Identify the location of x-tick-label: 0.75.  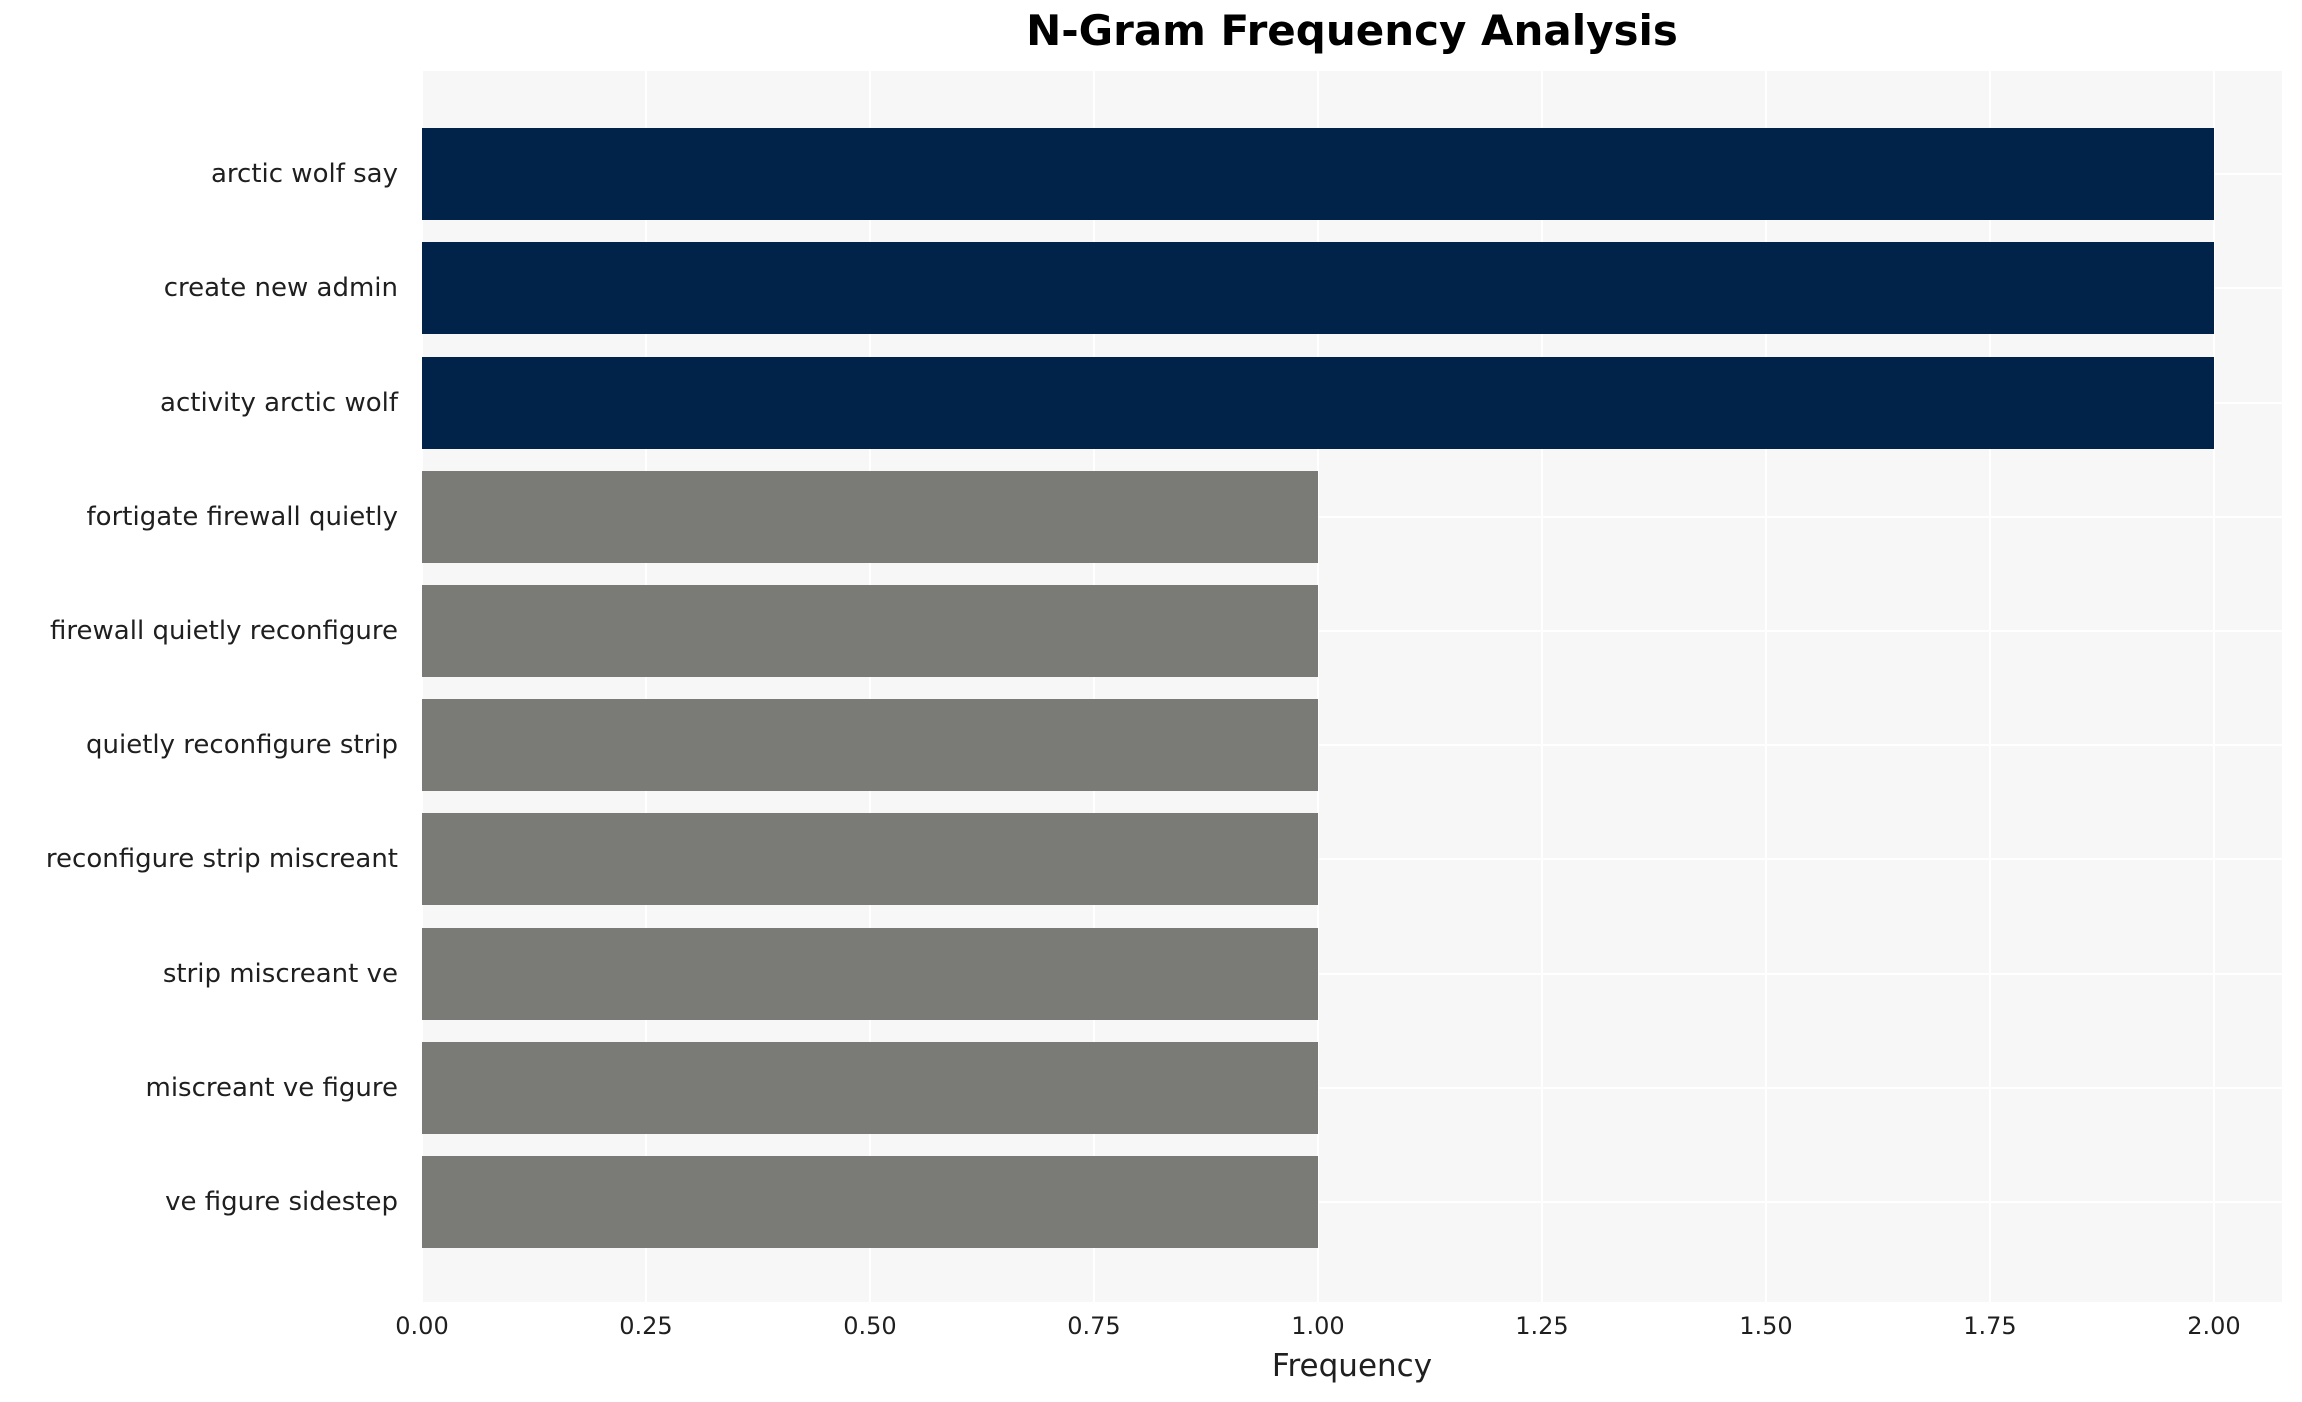
(1094, 1326).